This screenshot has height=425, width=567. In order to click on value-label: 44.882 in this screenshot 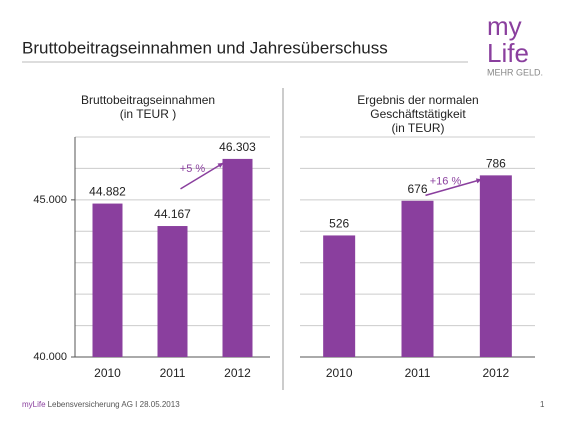, I will do `click(107, 192)`.